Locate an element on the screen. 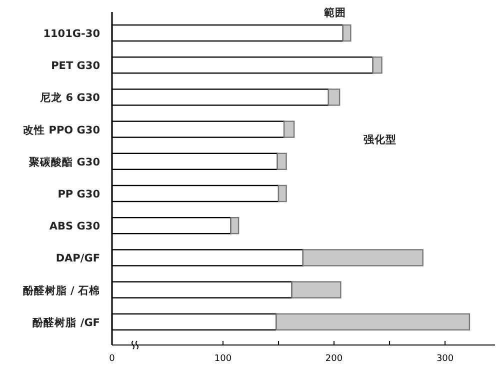 The image size is (500, 370). y-tick-label: 酚醛树脂 /GF is located at coordinates (66, 322).